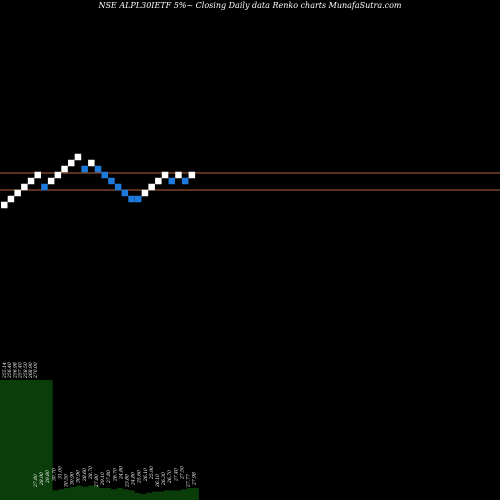 The width and height of the screenshot is (500, 500). I want to click on volume-label: 27.40, so click(176, 475).